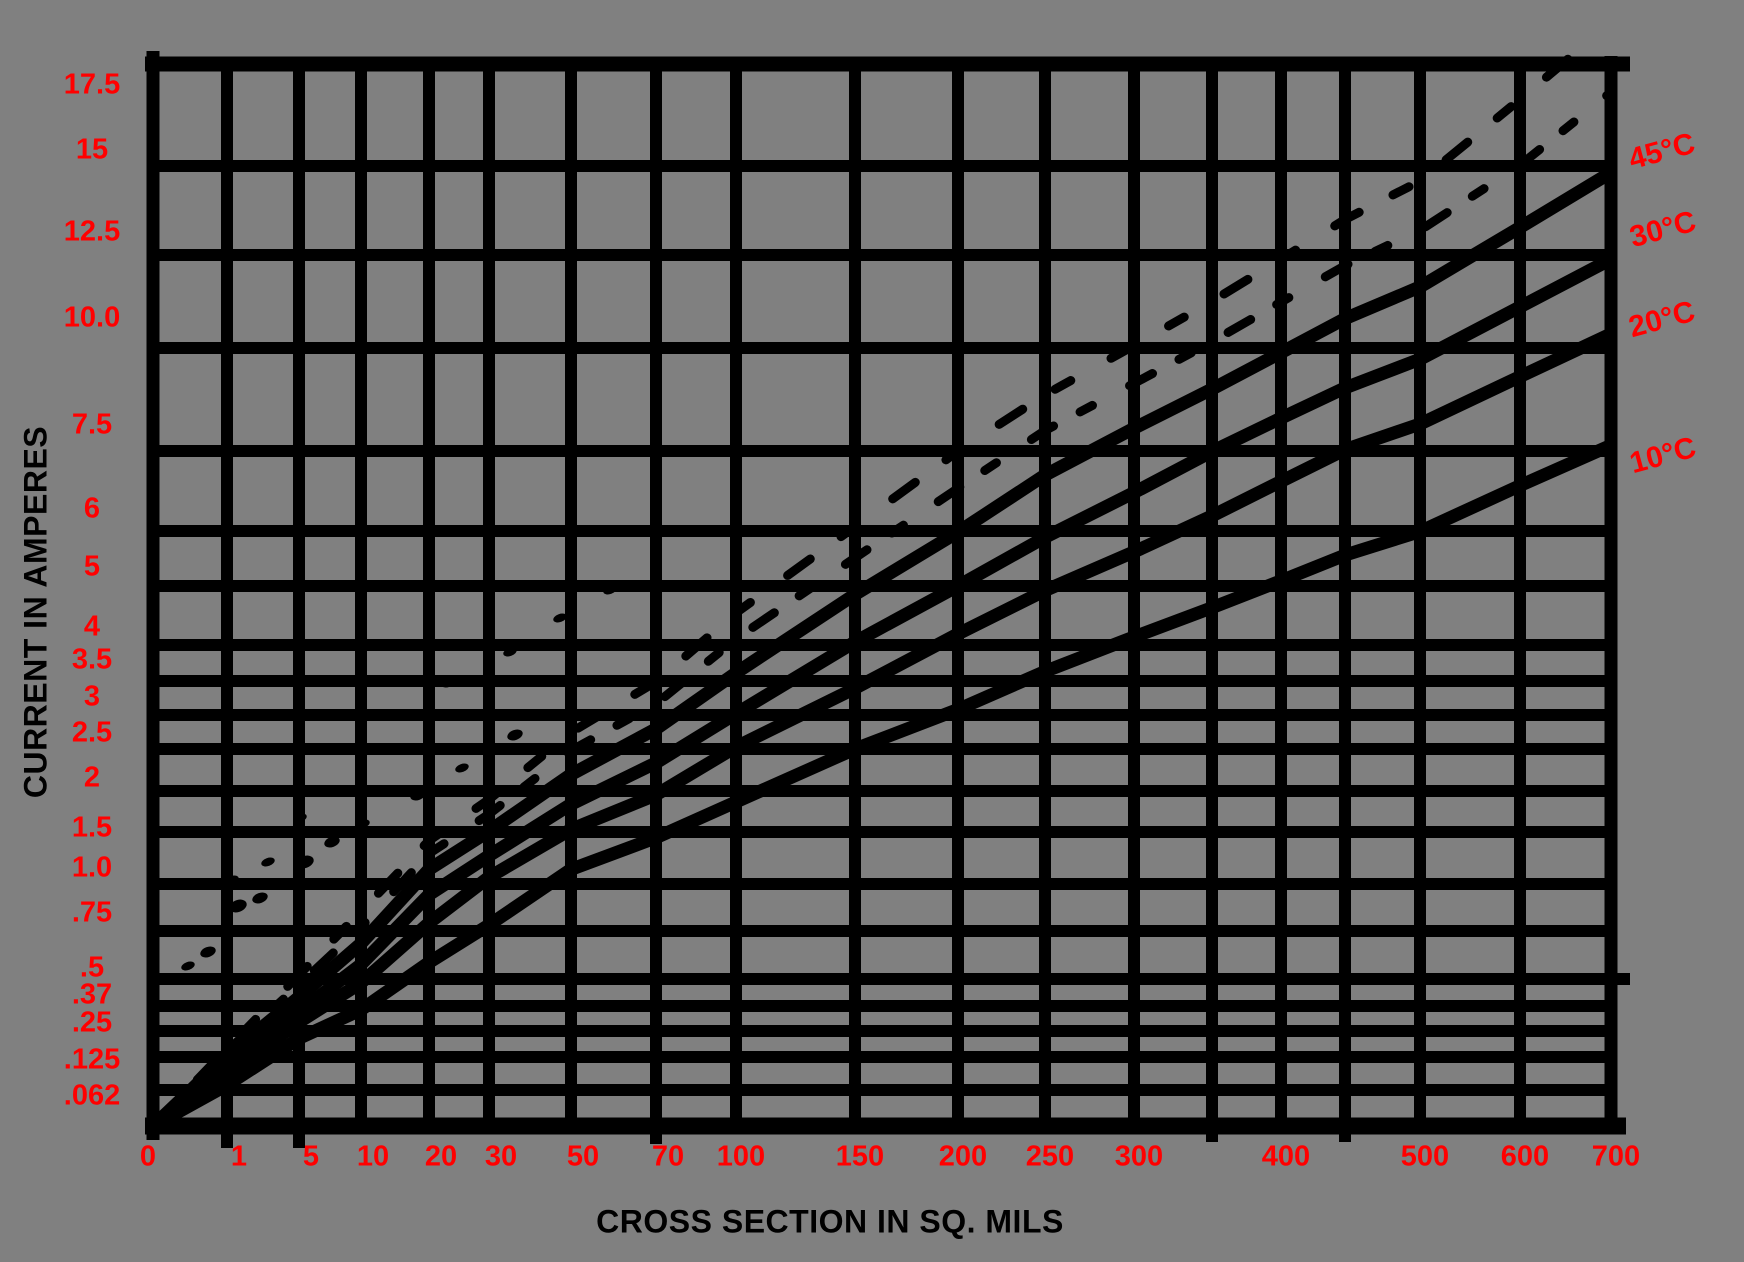  Describe the element at coordinates (92, 1095) in the screenshot. I see `y-tick-label-.062: .062` at that location.